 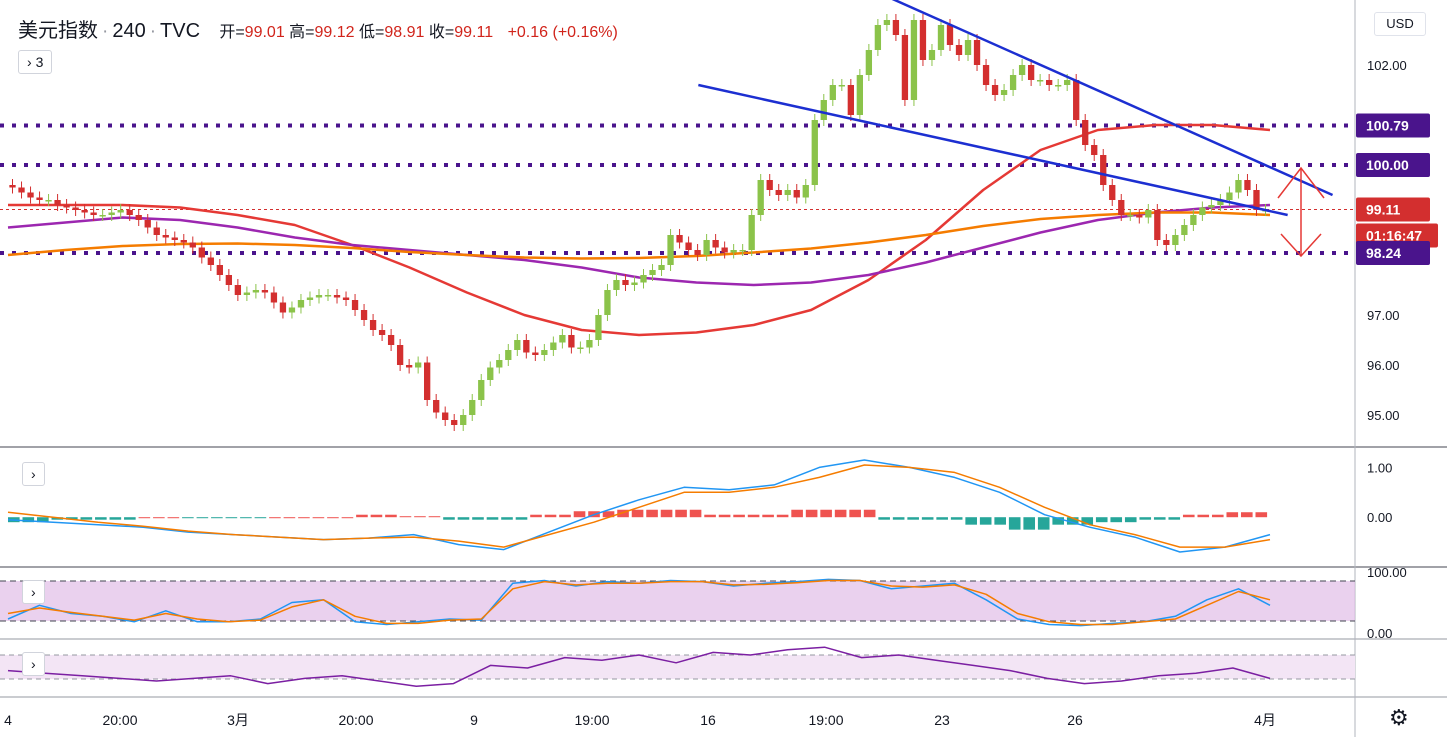 I want to click on macd-signal-line, so click(x=639, y=506).